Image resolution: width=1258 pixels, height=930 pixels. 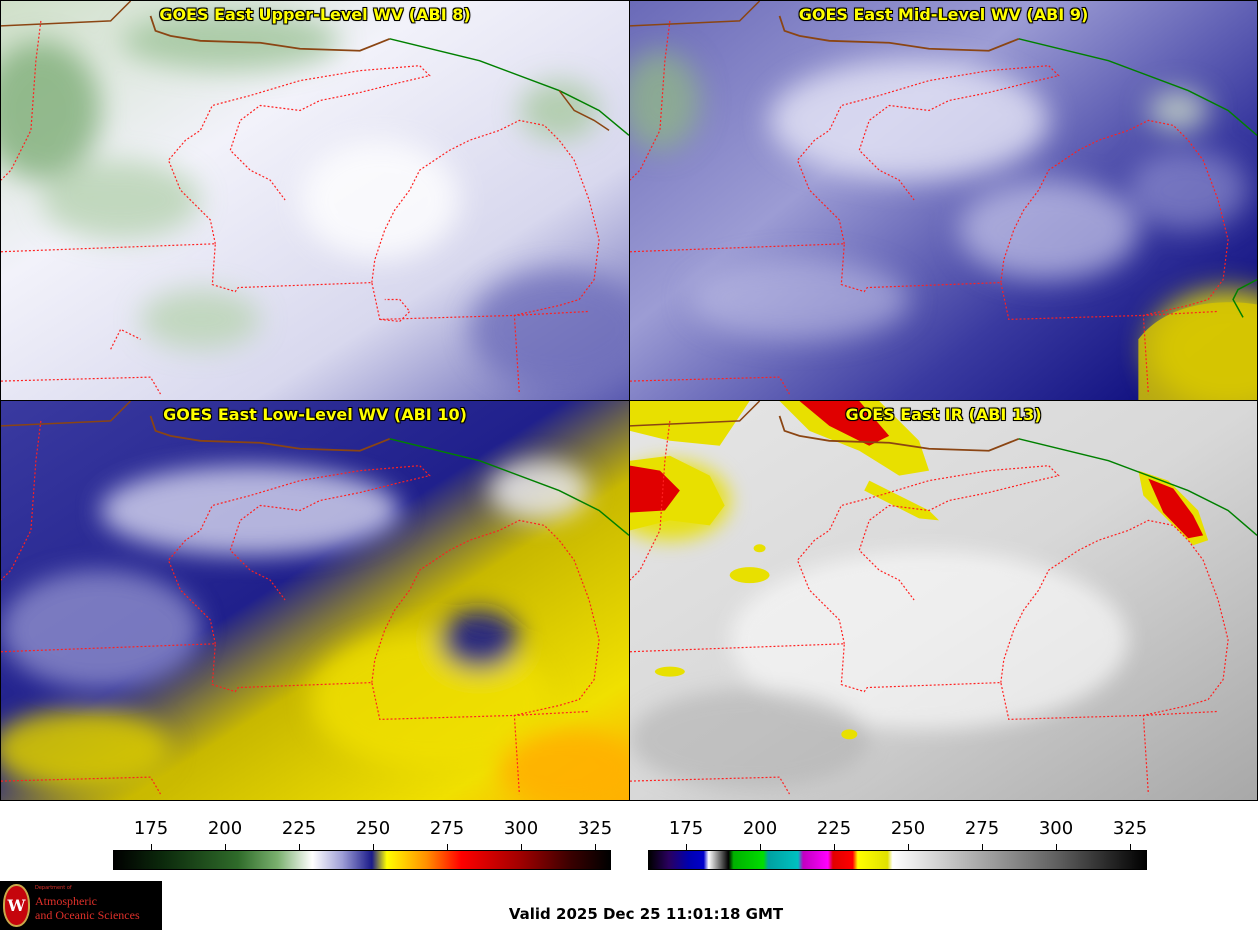 I want to click on logo-department: Department of, so click(x=53, y=888).